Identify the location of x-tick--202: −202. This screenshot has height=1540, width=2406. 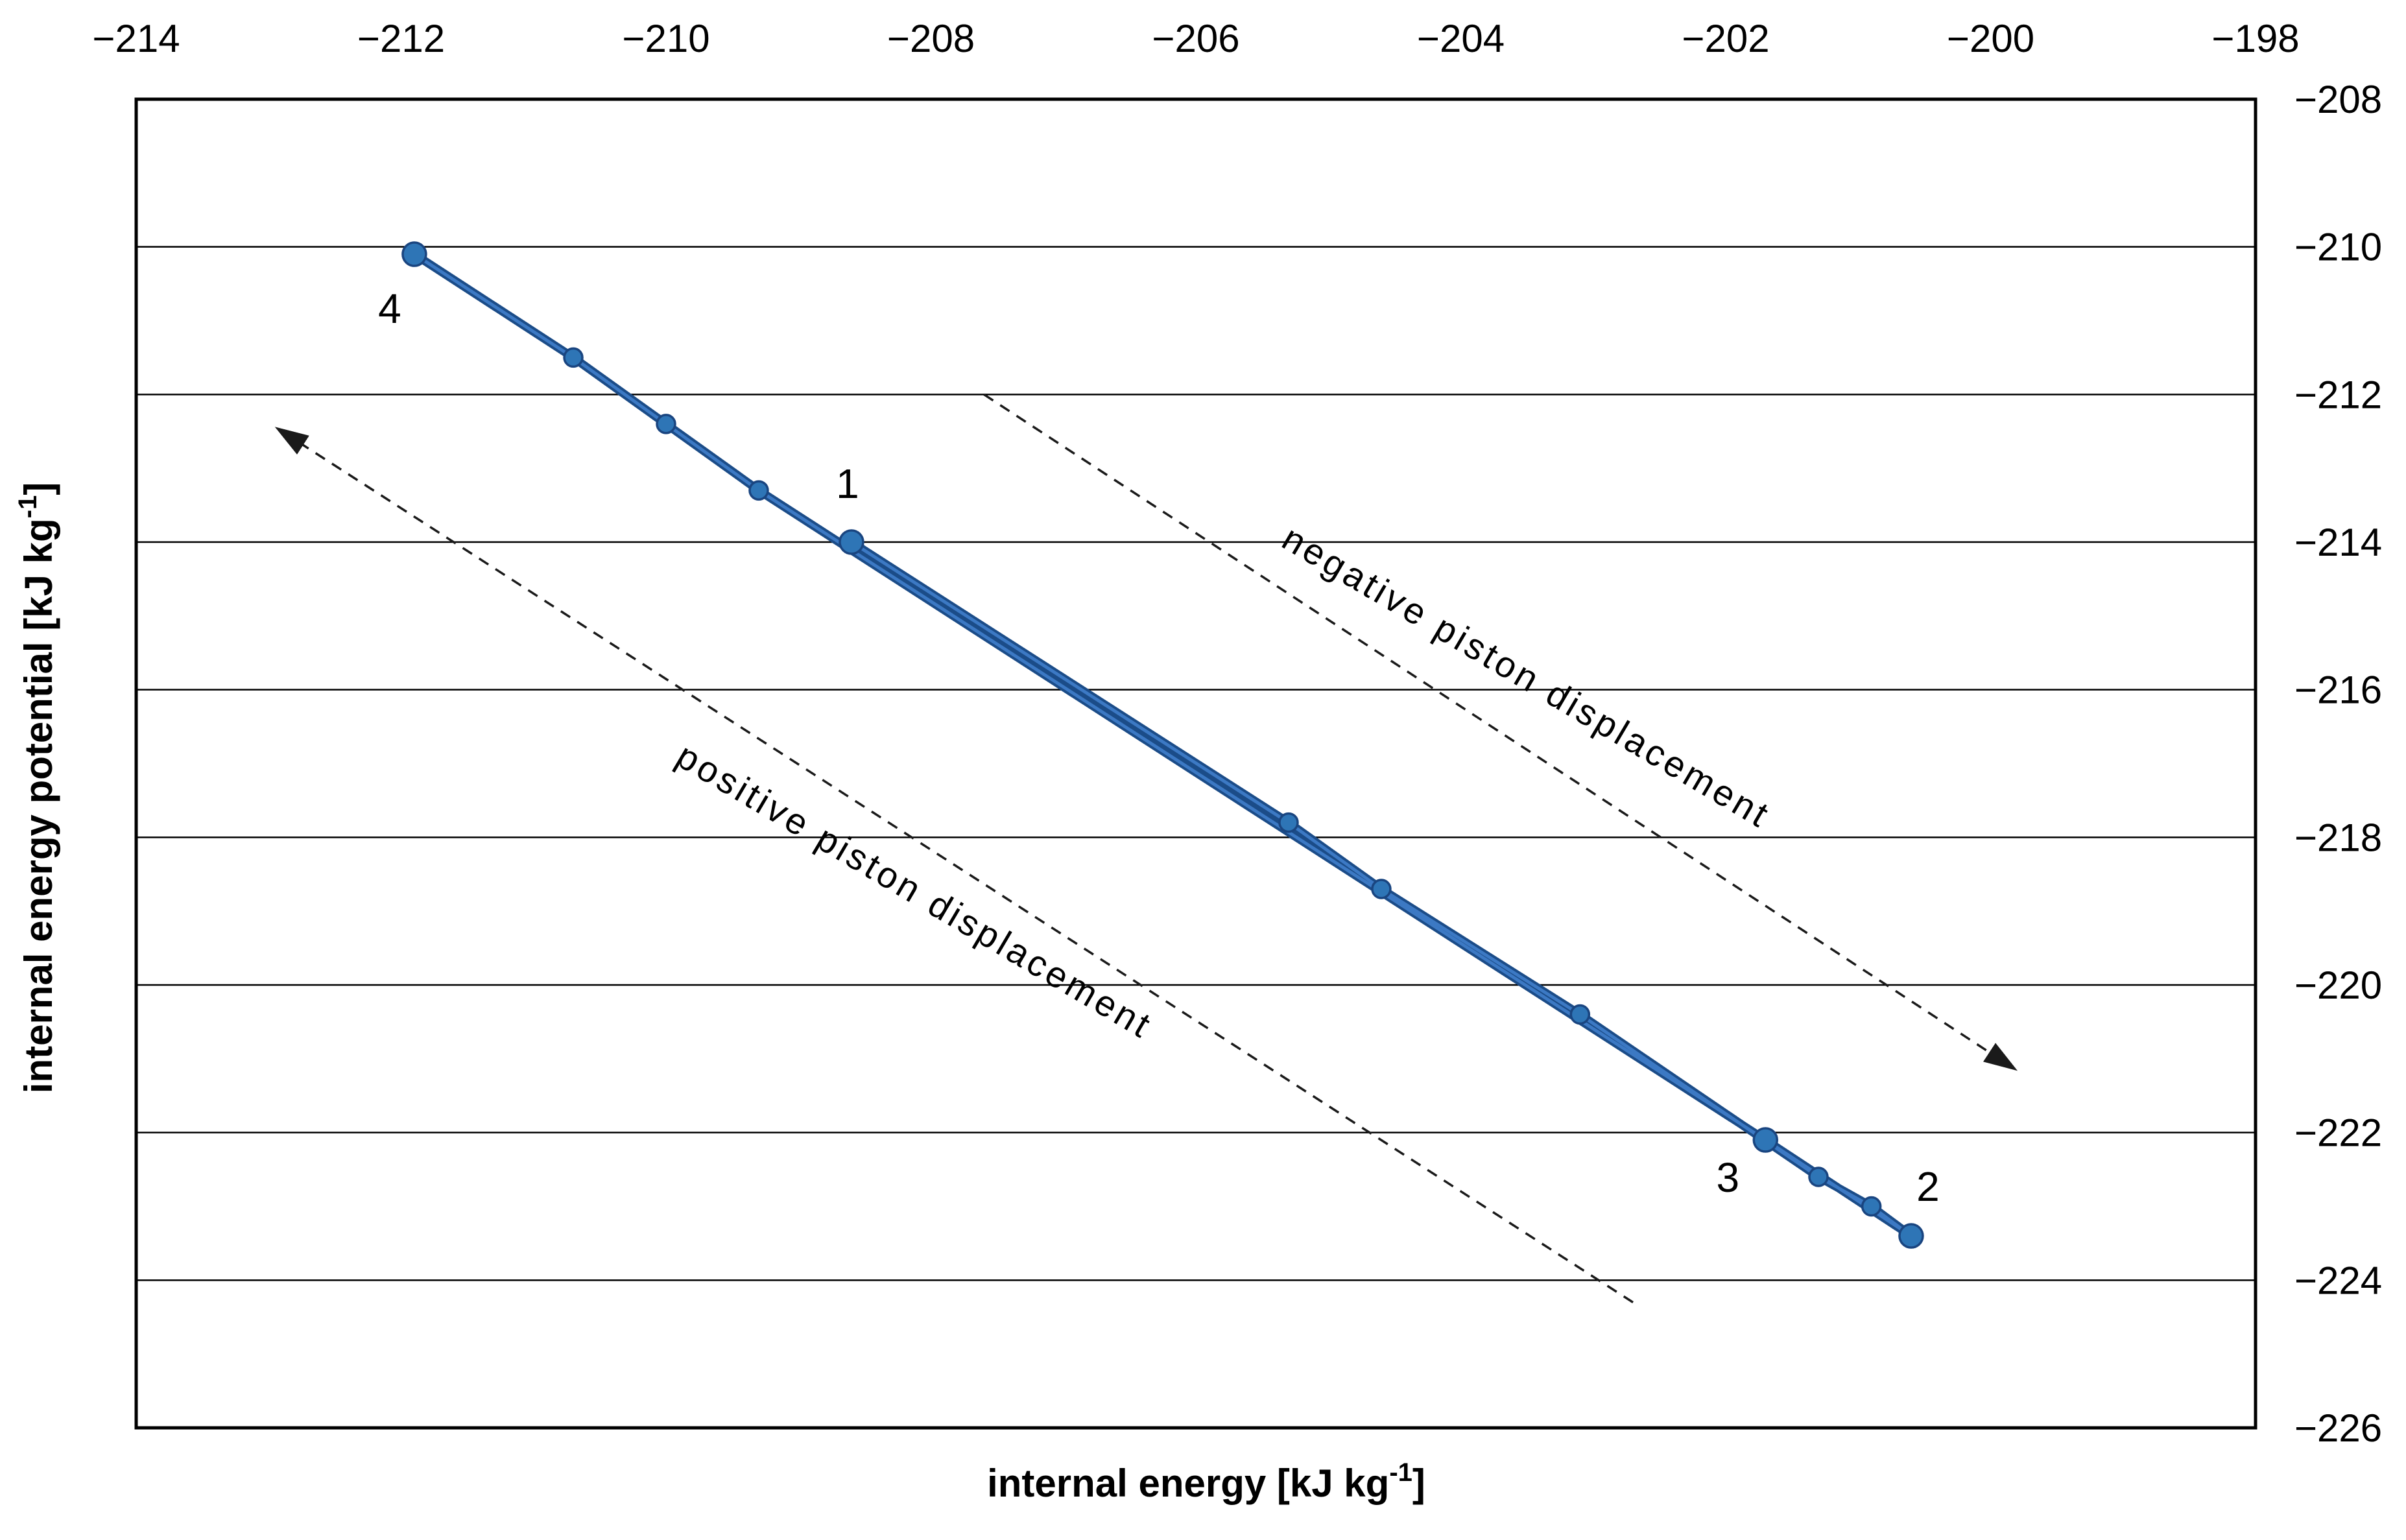
(1726, 38).